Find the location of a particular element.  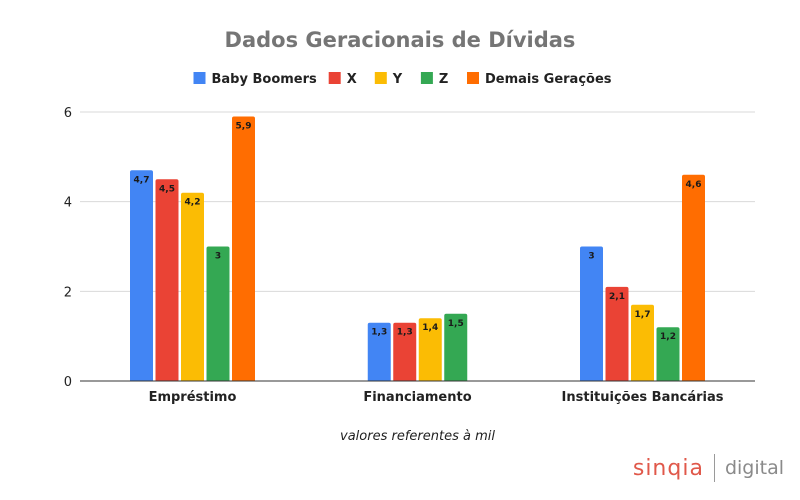

chart-title: Dados Geracionais de Dívidas is located at coordinates (400, 40).